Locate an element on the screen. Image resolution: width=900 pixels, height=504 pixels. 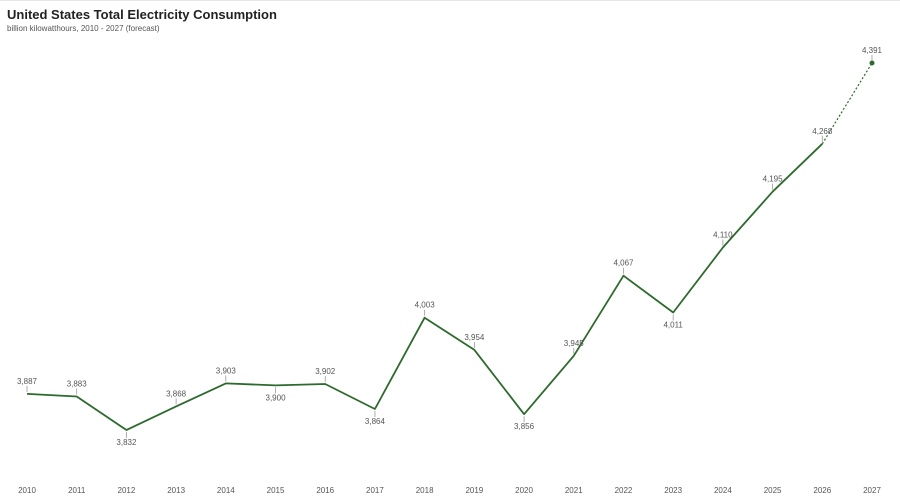
data-label: 3,864 is located at coordinates (375, 421).